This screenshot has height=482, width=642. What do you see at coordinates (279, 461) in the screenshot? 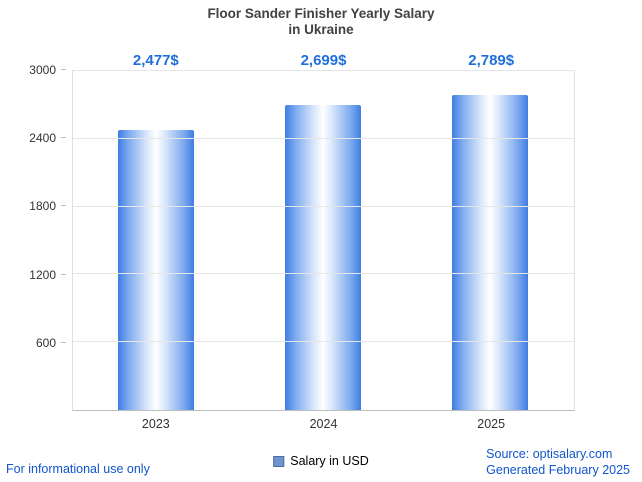
I see `legend-swatch-icon` at bounding box center [279, 461].